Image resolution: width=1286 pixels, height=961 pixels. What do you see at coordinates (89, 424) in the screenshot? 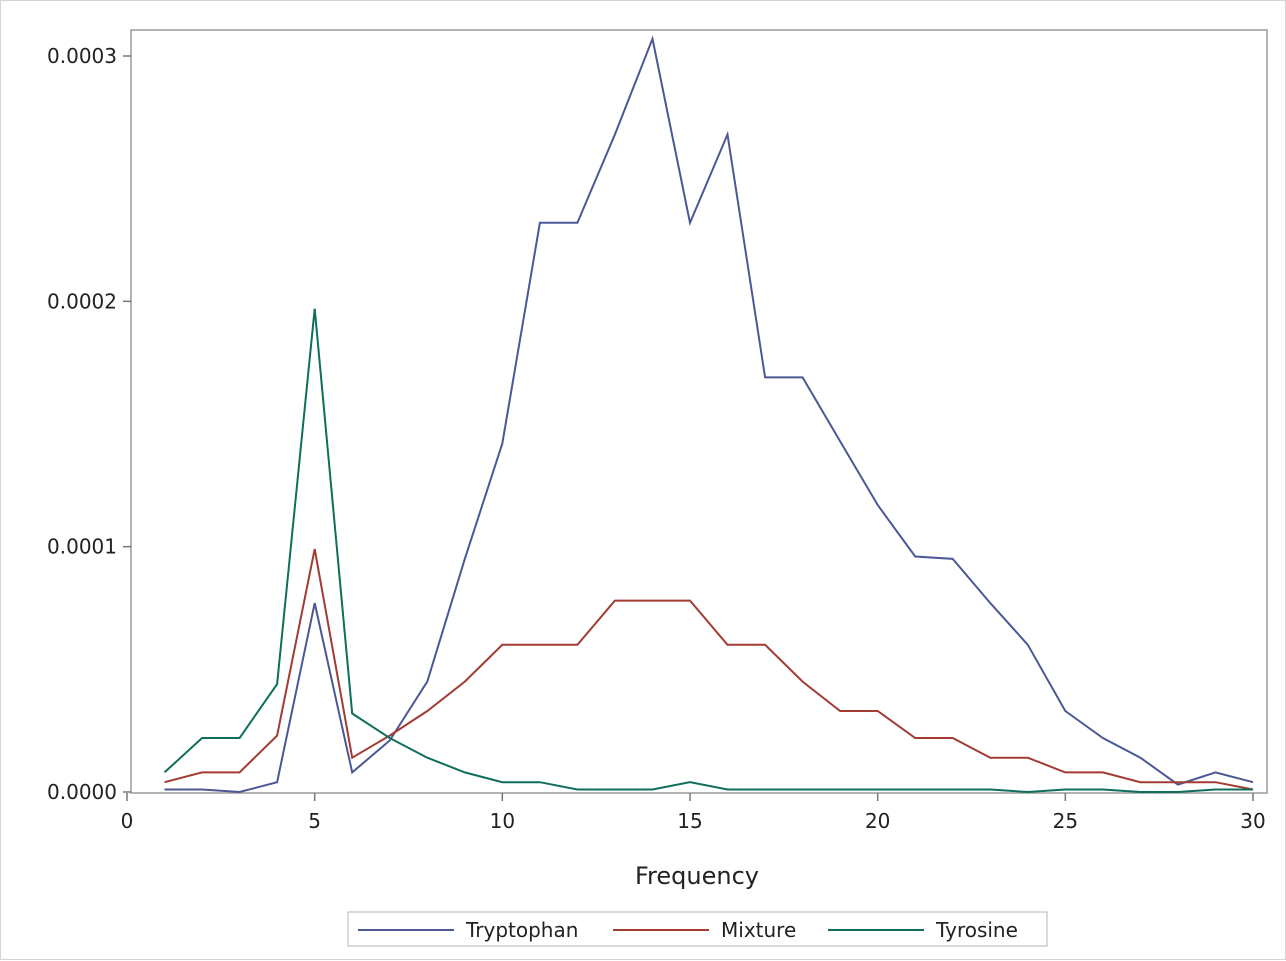
I see `y-axis: 0.0000 0.0001 0.0002 0.0003` at bounding box center [89, 424].